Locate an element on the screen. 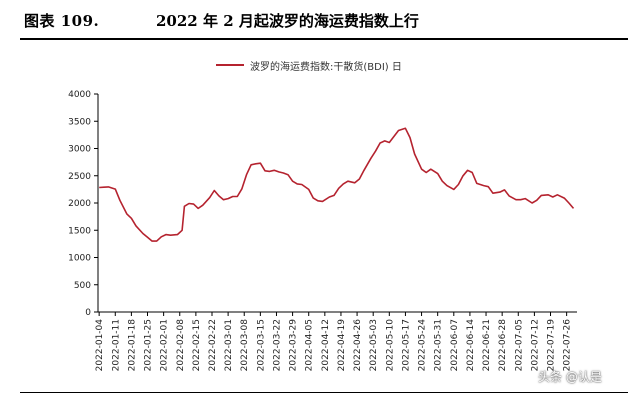 The height and width of the screenshot is (401, 640). x-tick-label: 2022-04-12 is located at coordinates (326, 345).